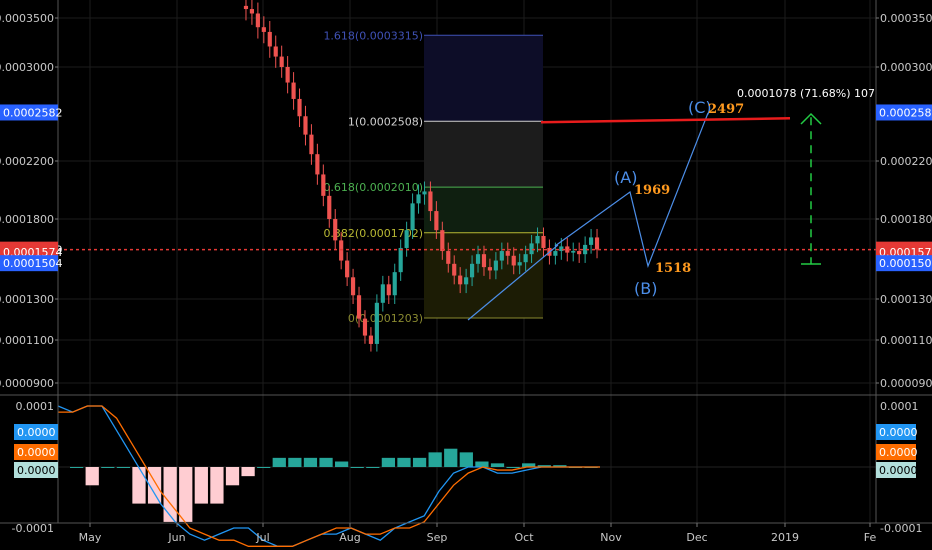 The image size is (932, 550). What do you see at coordinates (373, 187) in the screenshot?
I see `fib-level-label: 0.618(0.0002010)` at bounding box center [373, 187].